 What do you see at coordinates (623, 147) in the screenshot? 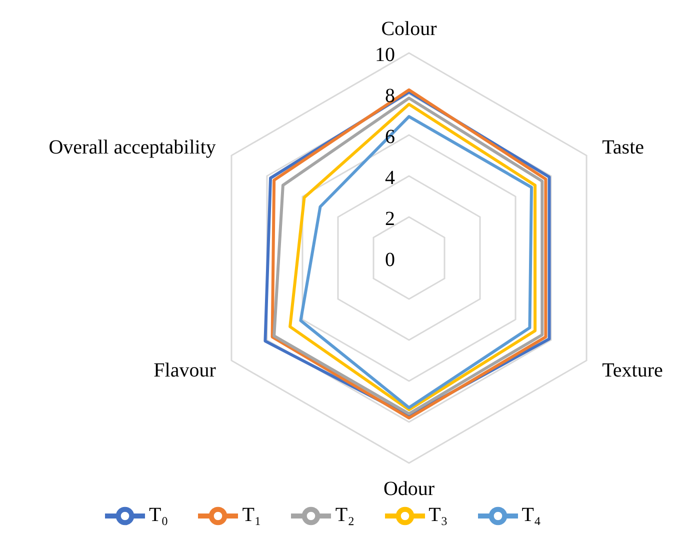
I see `spoke-label: Taste` at bounding box center [623, 147].